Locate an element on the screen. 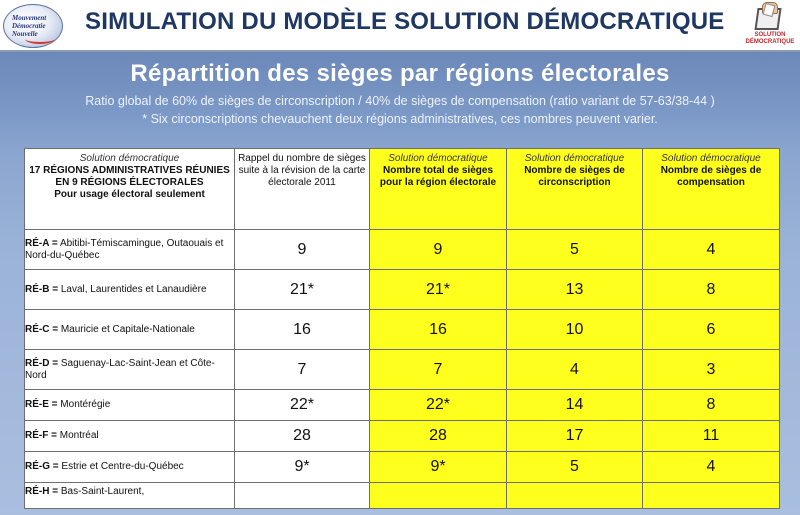 This screenshot has height=515, width=800. region-cell: RÉ-F = Montréal is located at coordinates (129, 436).